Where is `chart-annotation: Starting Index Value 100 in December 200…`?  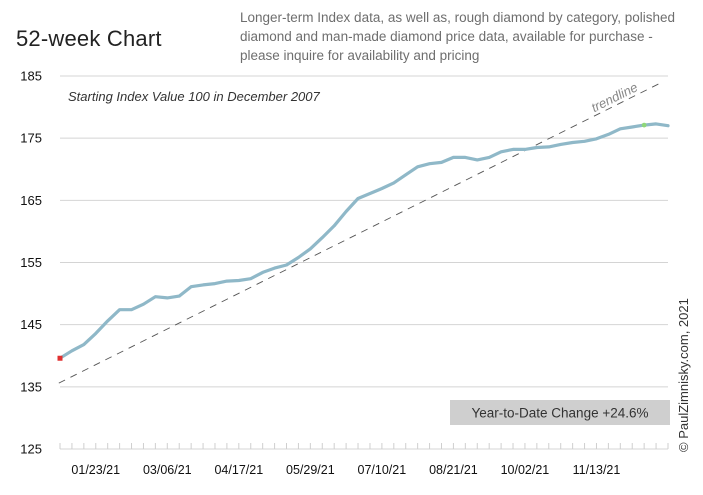 chart-annotation: Starting Index Value 100 in December 200… is located at coordinates (194, 96).